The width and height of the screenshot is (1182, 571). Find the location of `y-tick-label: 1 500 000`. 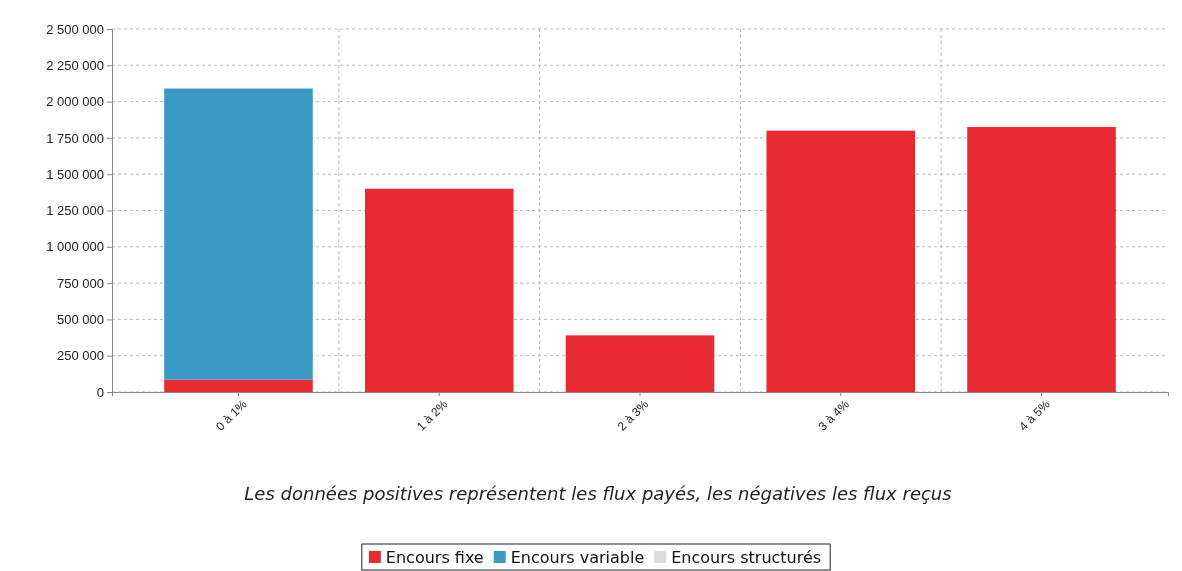

y-tick-label: 1 500 000 is located at coordinates (75, 174).